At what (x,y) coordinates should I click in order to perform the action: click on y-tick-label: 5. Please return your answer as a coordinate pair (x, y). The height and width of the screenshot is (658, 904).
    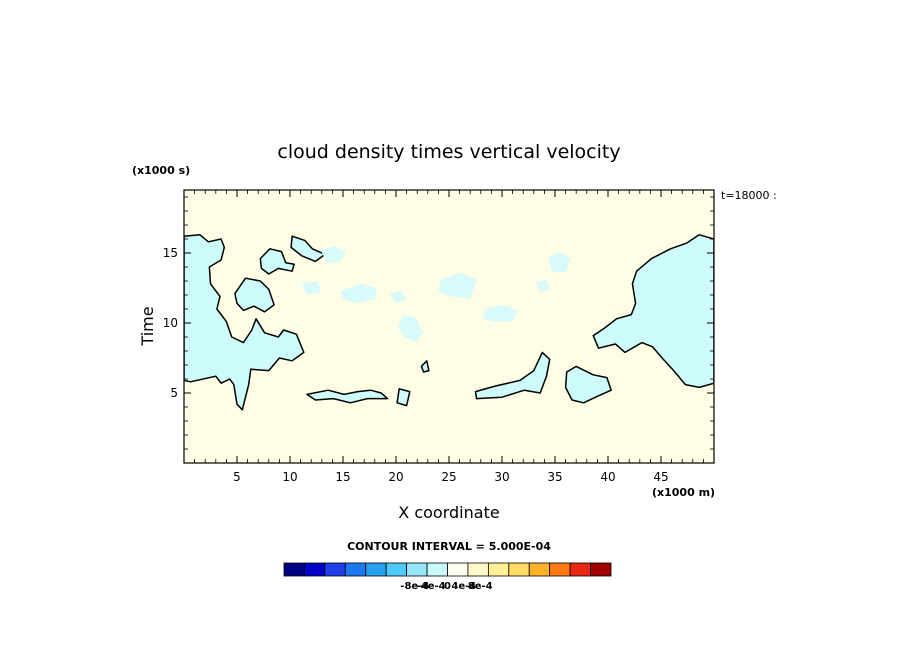
    Looking at the image, I should click on (174, 393).